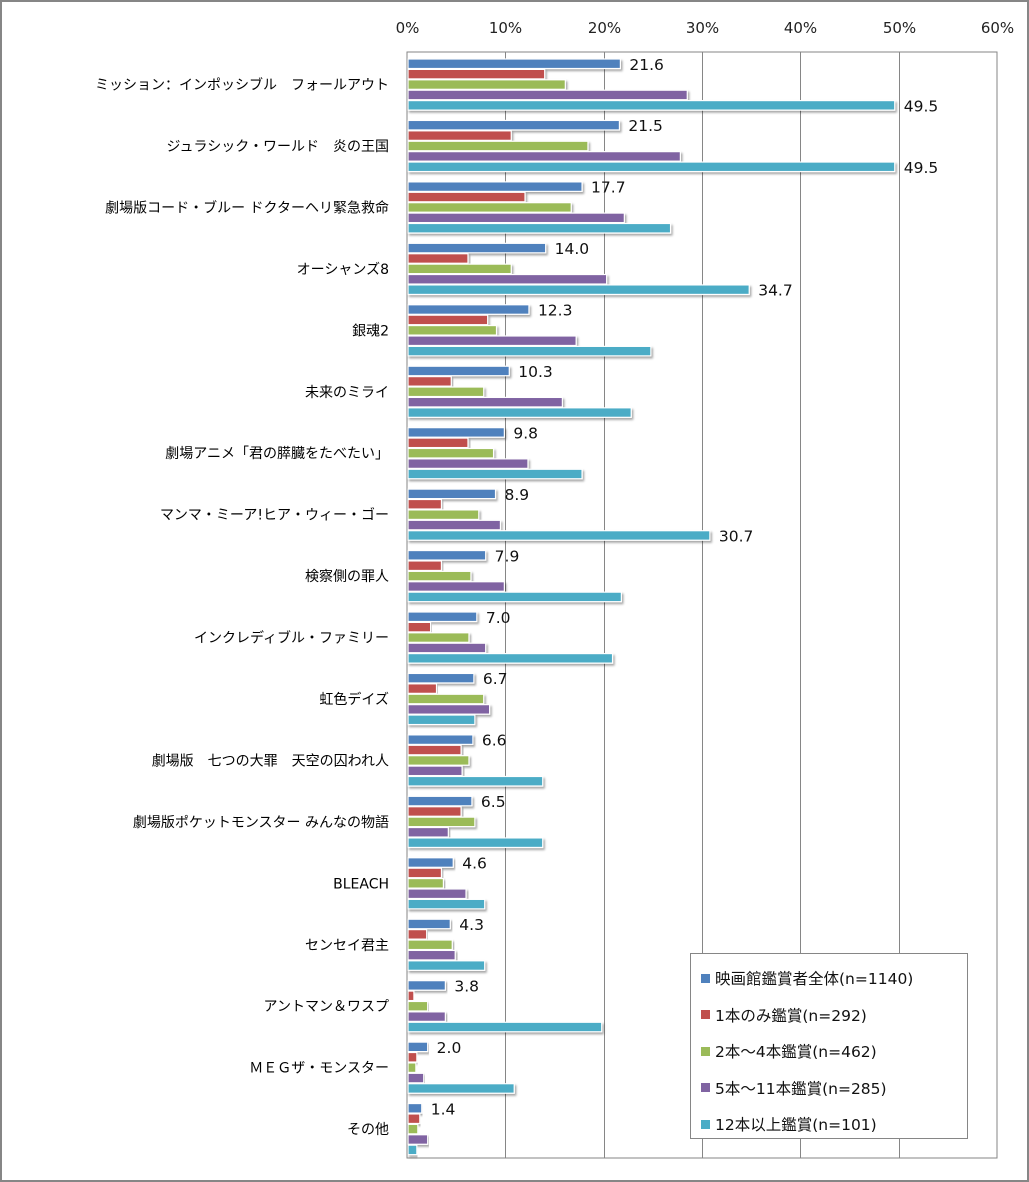  Describe the element at coordinates (645, 126) in the screenshot. I see `data-label: 21.5` at that location.